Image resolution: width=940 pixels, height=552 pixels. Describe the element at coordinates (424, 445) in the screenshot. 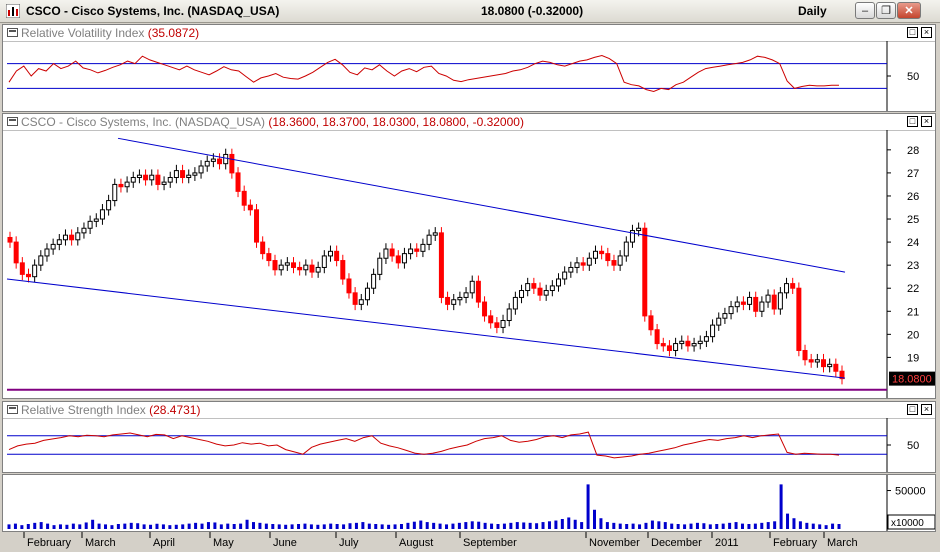

I see `rsi-series-line` at that location.